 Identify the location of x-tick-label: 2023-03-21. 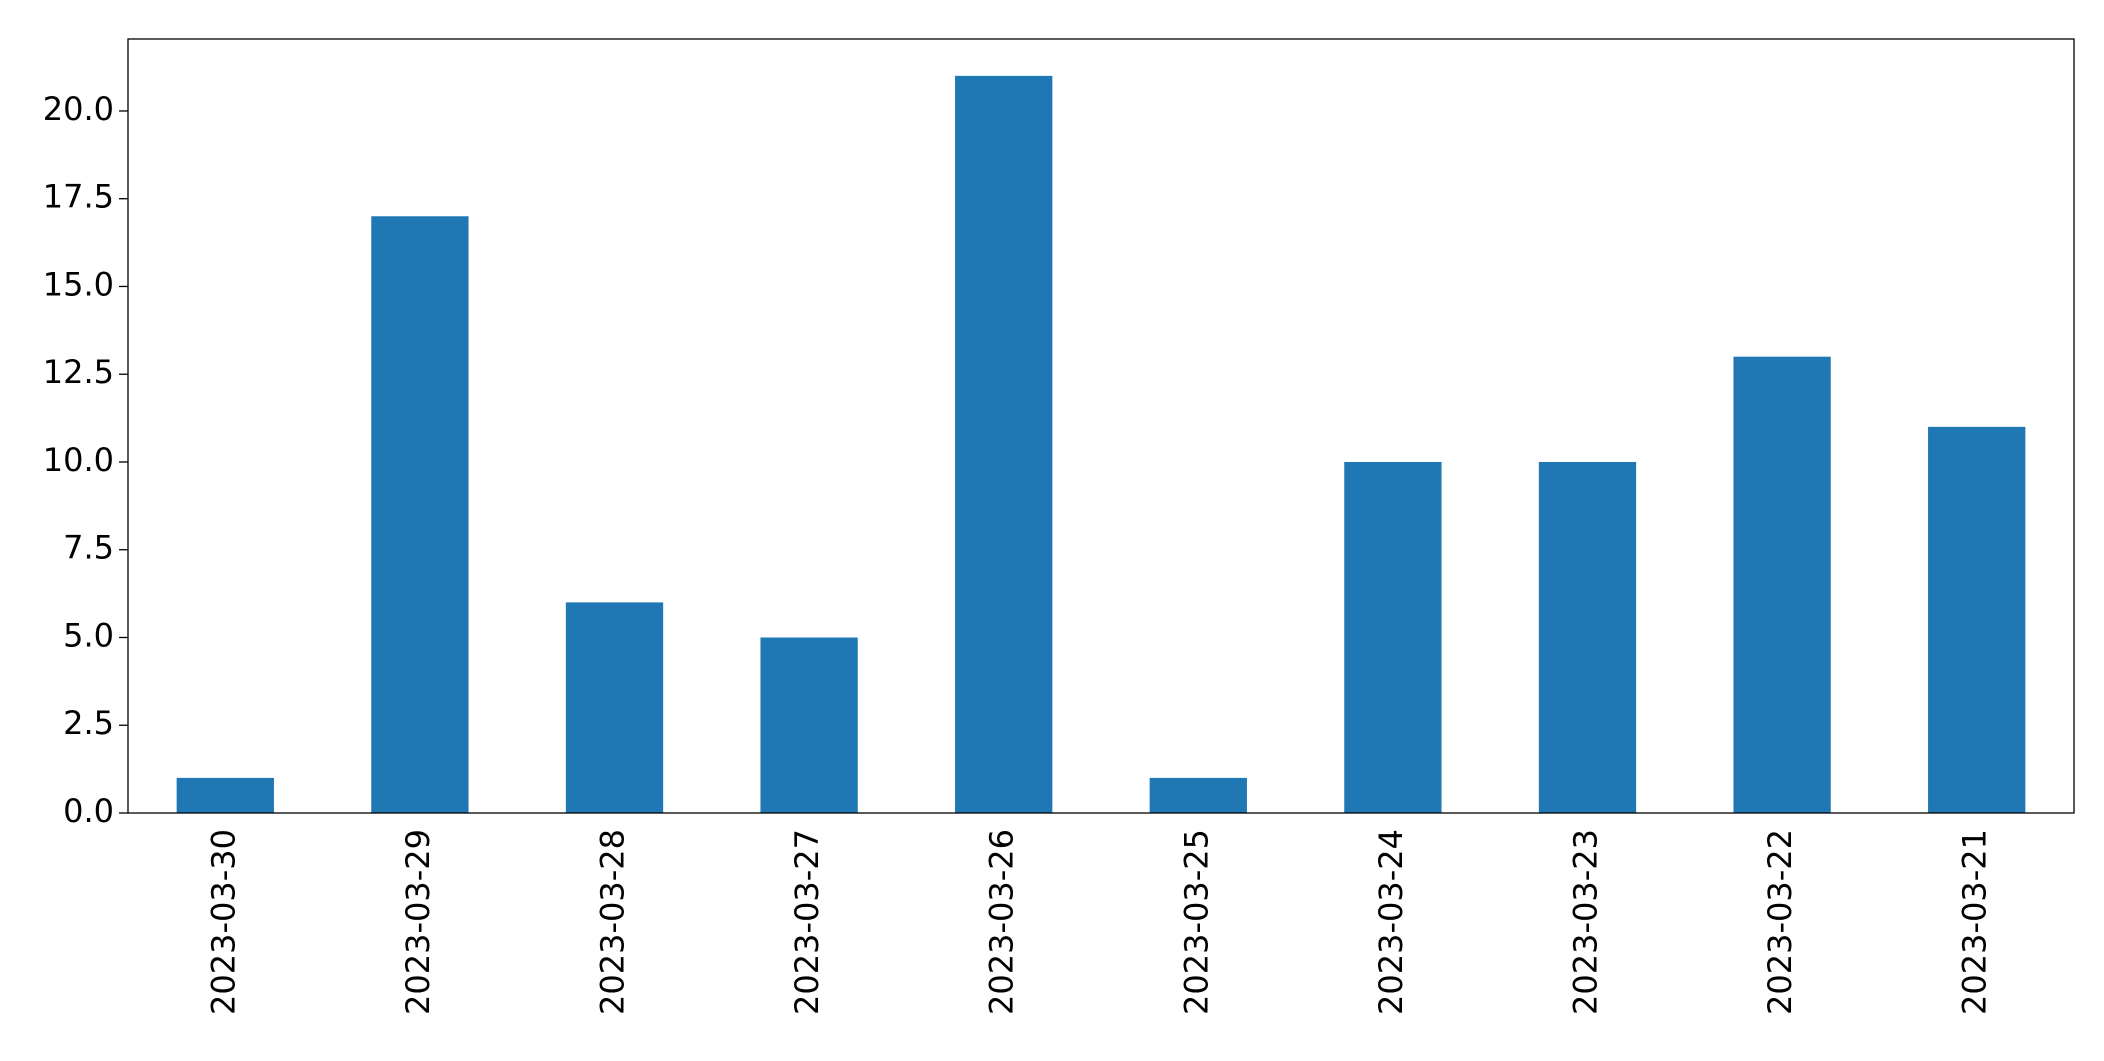
(1975, 922).